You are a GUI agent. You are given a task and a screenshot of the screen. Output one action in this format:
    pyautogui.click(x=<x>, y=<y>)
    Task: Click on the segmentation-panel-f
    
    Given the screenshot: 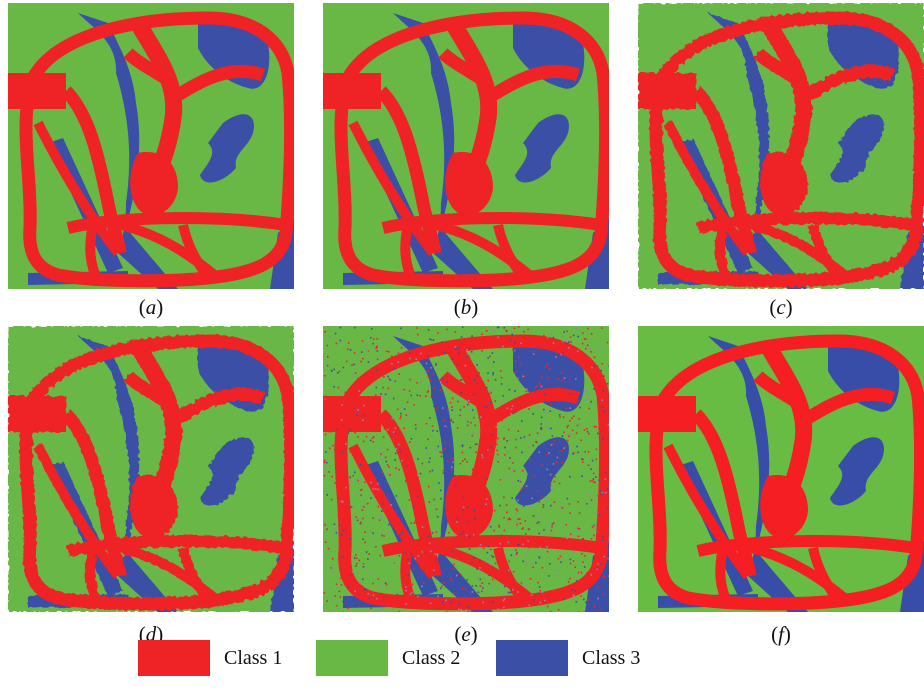 What is the action you would take?
    pyautogui.click(x=781, y=469)
    